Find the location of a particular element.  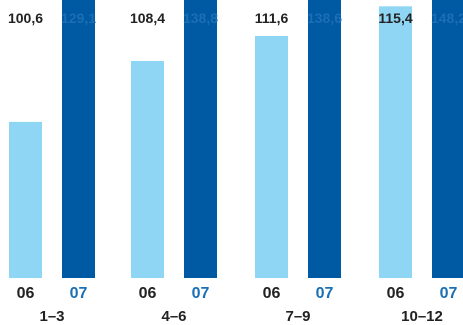

value-label: 111,6 is located at coordinates (272, 18).